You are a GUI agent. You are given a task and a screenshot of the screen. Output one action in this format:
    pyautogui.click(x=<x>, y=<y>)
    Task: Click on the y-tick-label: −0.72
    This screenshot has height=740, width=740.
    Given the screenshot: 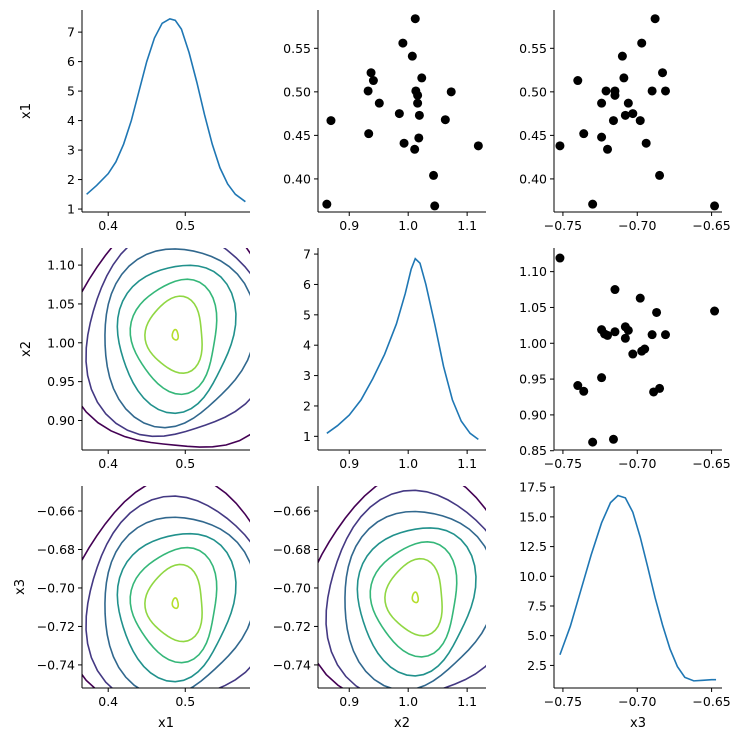 What is the action you would take?
    pyautogui.click(x=292, y=626)
    